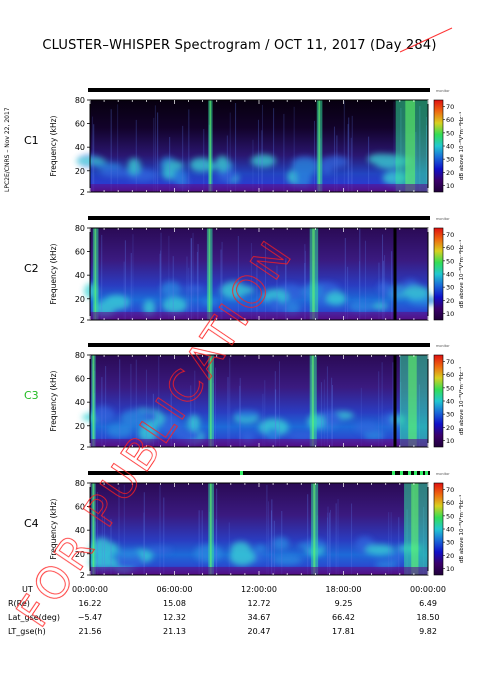  What do you see at coordinates (95, 274) in the screenshot?
I see `bright-interval-core` at bounding box center [95, 274].